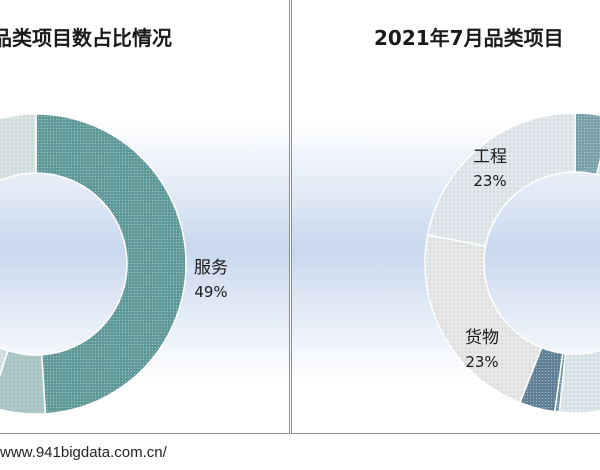 Image resolution: width=600 pixels, height=470 pixels. I want to click on slice-label: 货物, so click(482, 338).